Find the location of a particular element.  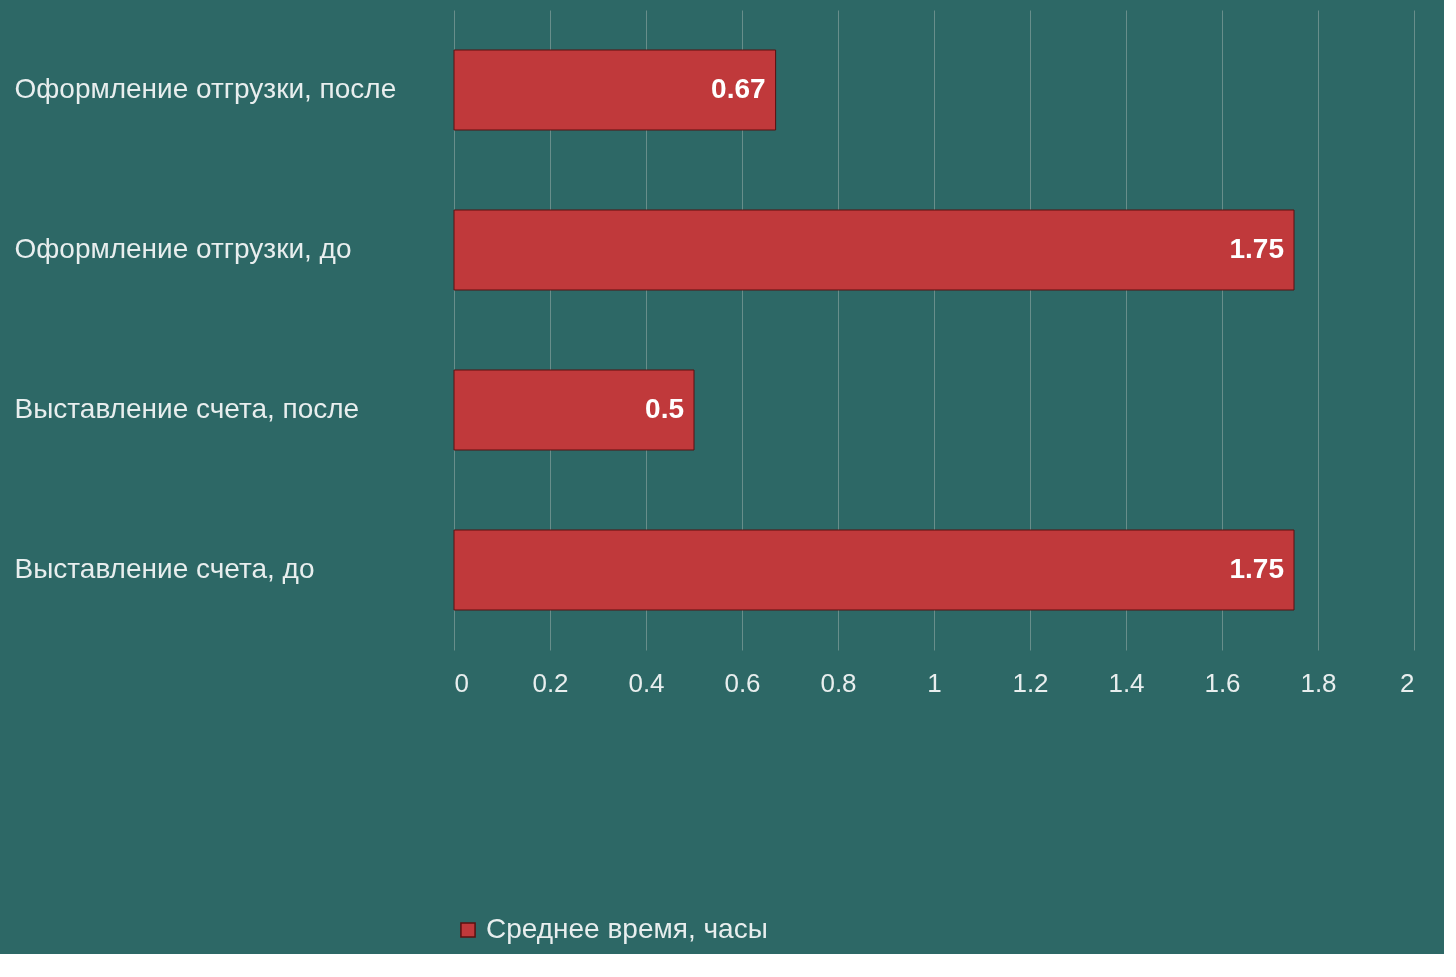

y-tick-label: Оформление отгрузки, до is located at coordinates (183, 248).